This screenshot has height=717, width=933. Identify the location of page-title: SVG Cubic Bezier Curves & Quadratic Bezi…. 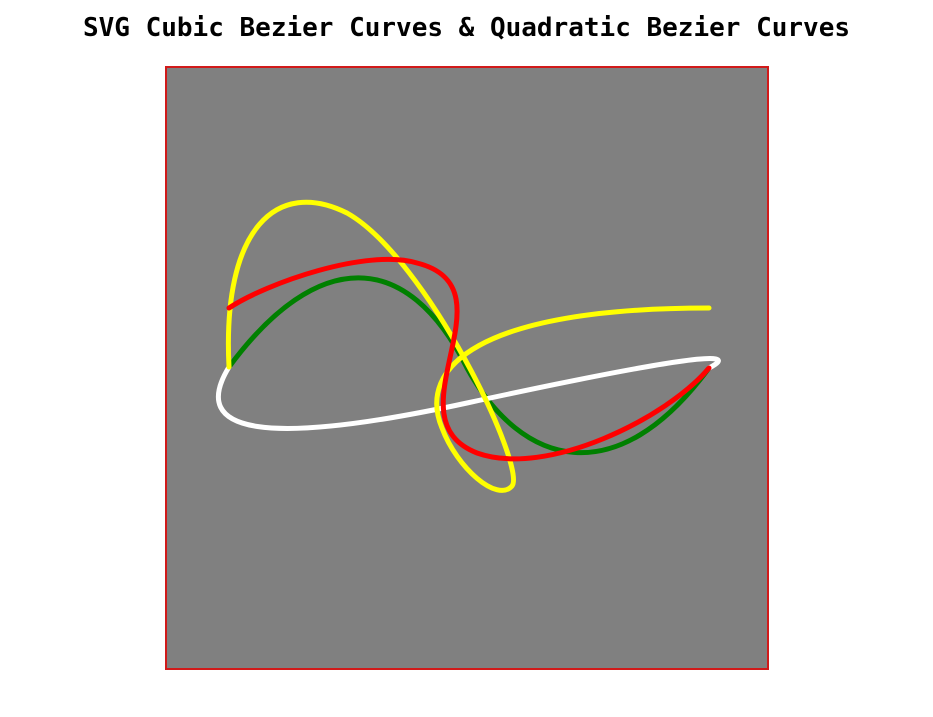
(466, 28).